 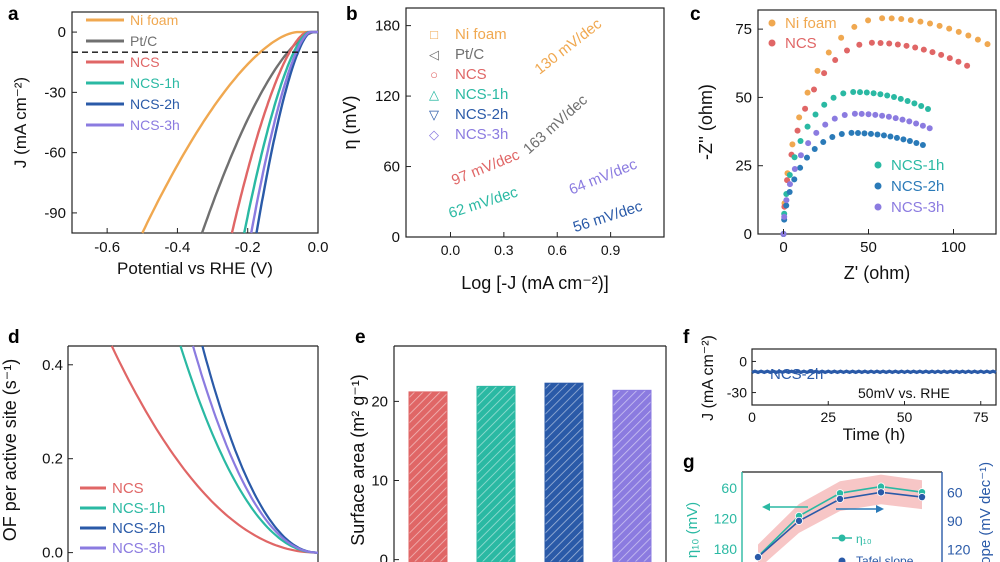 What do you see at coordinates (434, 114) in the screenshot?
I see `legend-marker: ▽` at bounding box center [434, 114].